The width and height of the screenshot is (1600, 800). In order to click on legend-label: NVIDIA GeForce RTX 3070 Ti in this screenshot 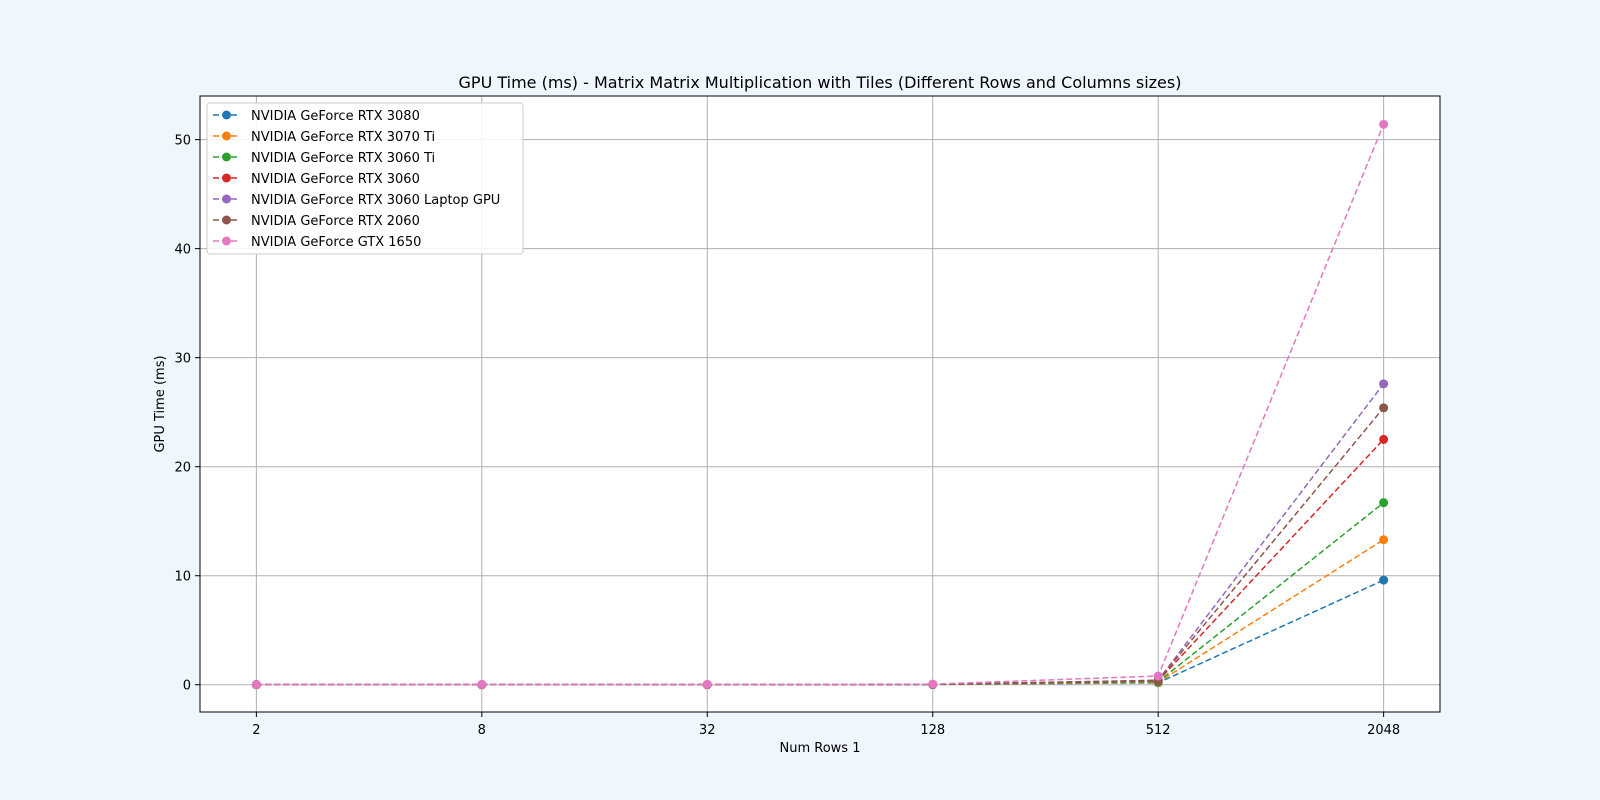, I will do `click(343, 137)`.